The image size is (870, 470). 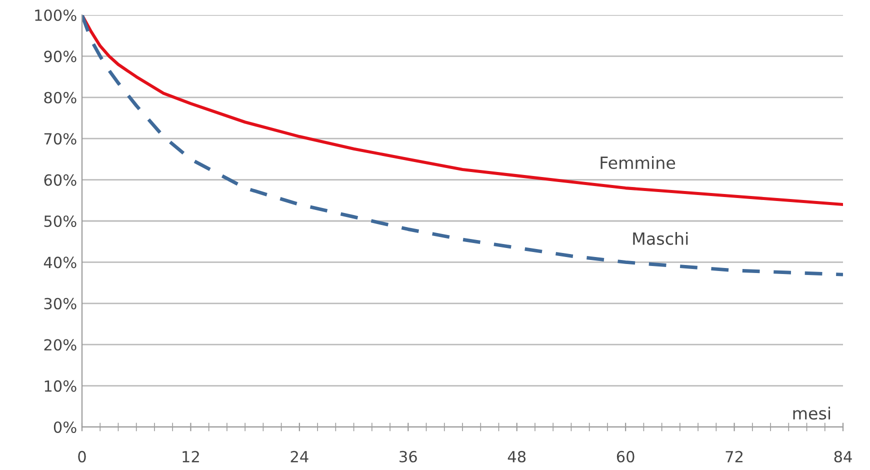 What do you see at coordinates (60, 139) in the screenshot?
I see `y-tick-label: 70%` at bounding box center [60, 139].